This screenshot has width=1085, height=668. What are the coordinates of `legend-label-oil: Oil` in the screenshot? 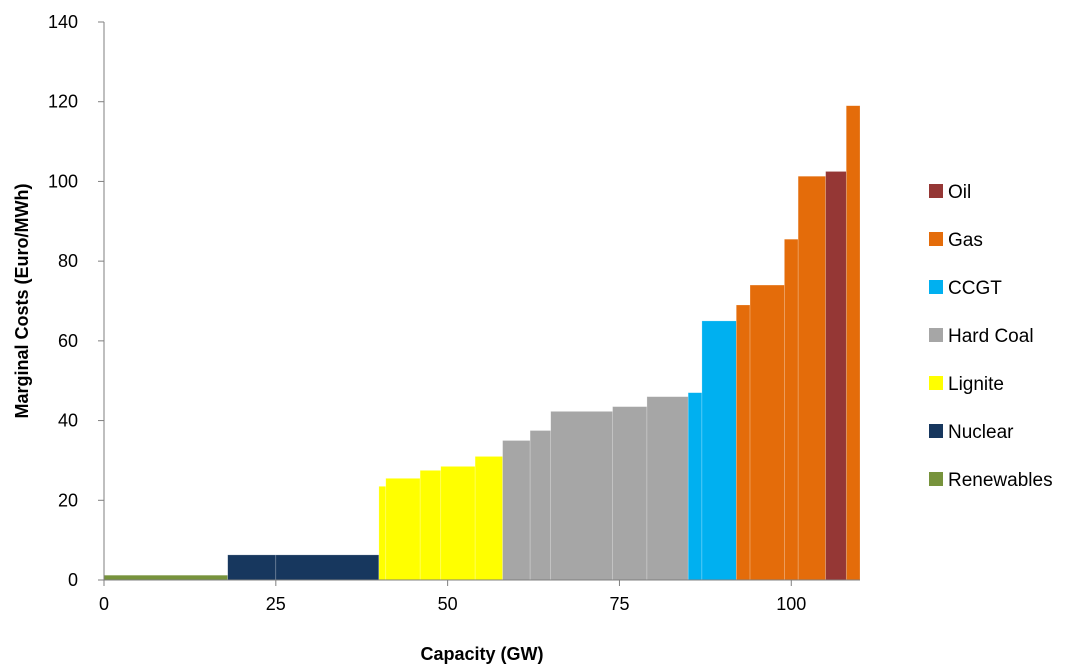 It's located at (959, 192).